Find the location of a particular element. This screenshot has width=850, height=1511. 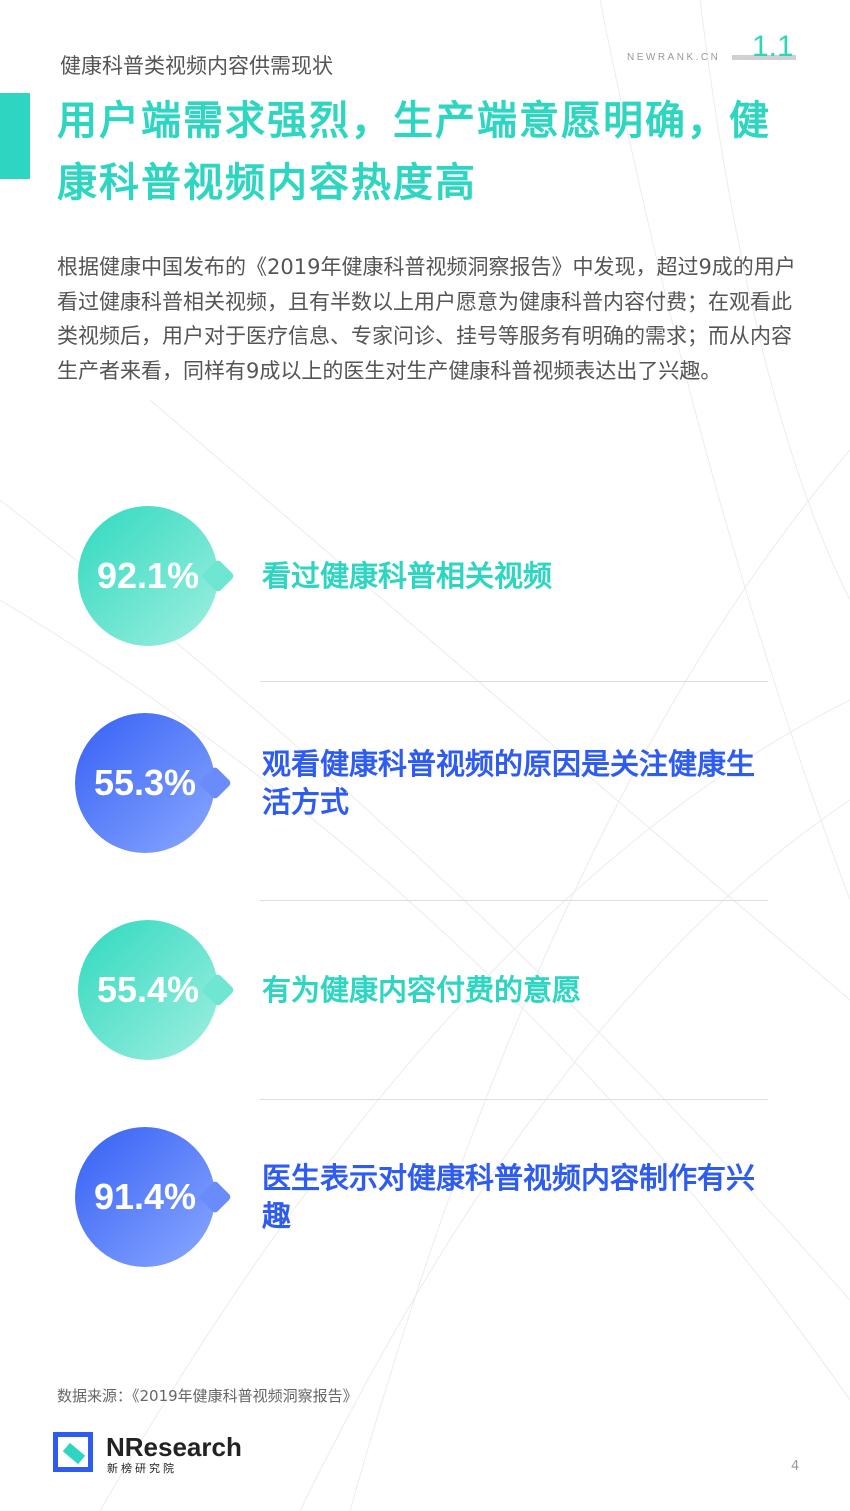

title-accent-bar is located at coordinates (15, 136).